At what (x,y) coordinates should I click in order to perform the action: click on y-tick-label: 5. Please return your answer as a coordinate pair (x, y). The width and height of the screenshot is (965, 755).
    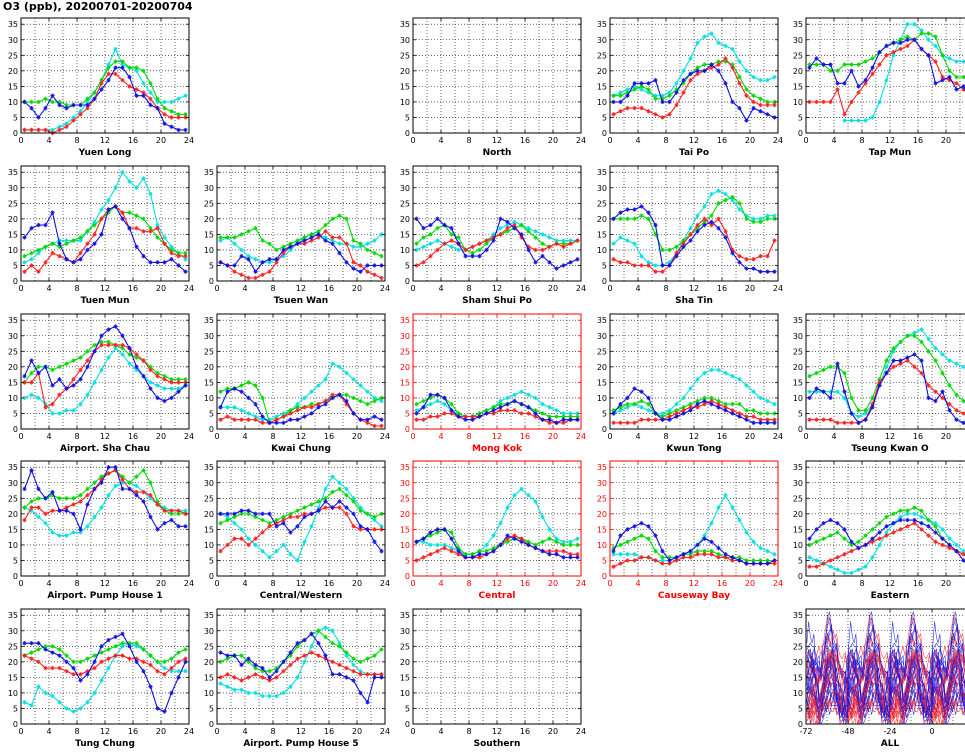
    Looking at the image, I should click on (15, 265).